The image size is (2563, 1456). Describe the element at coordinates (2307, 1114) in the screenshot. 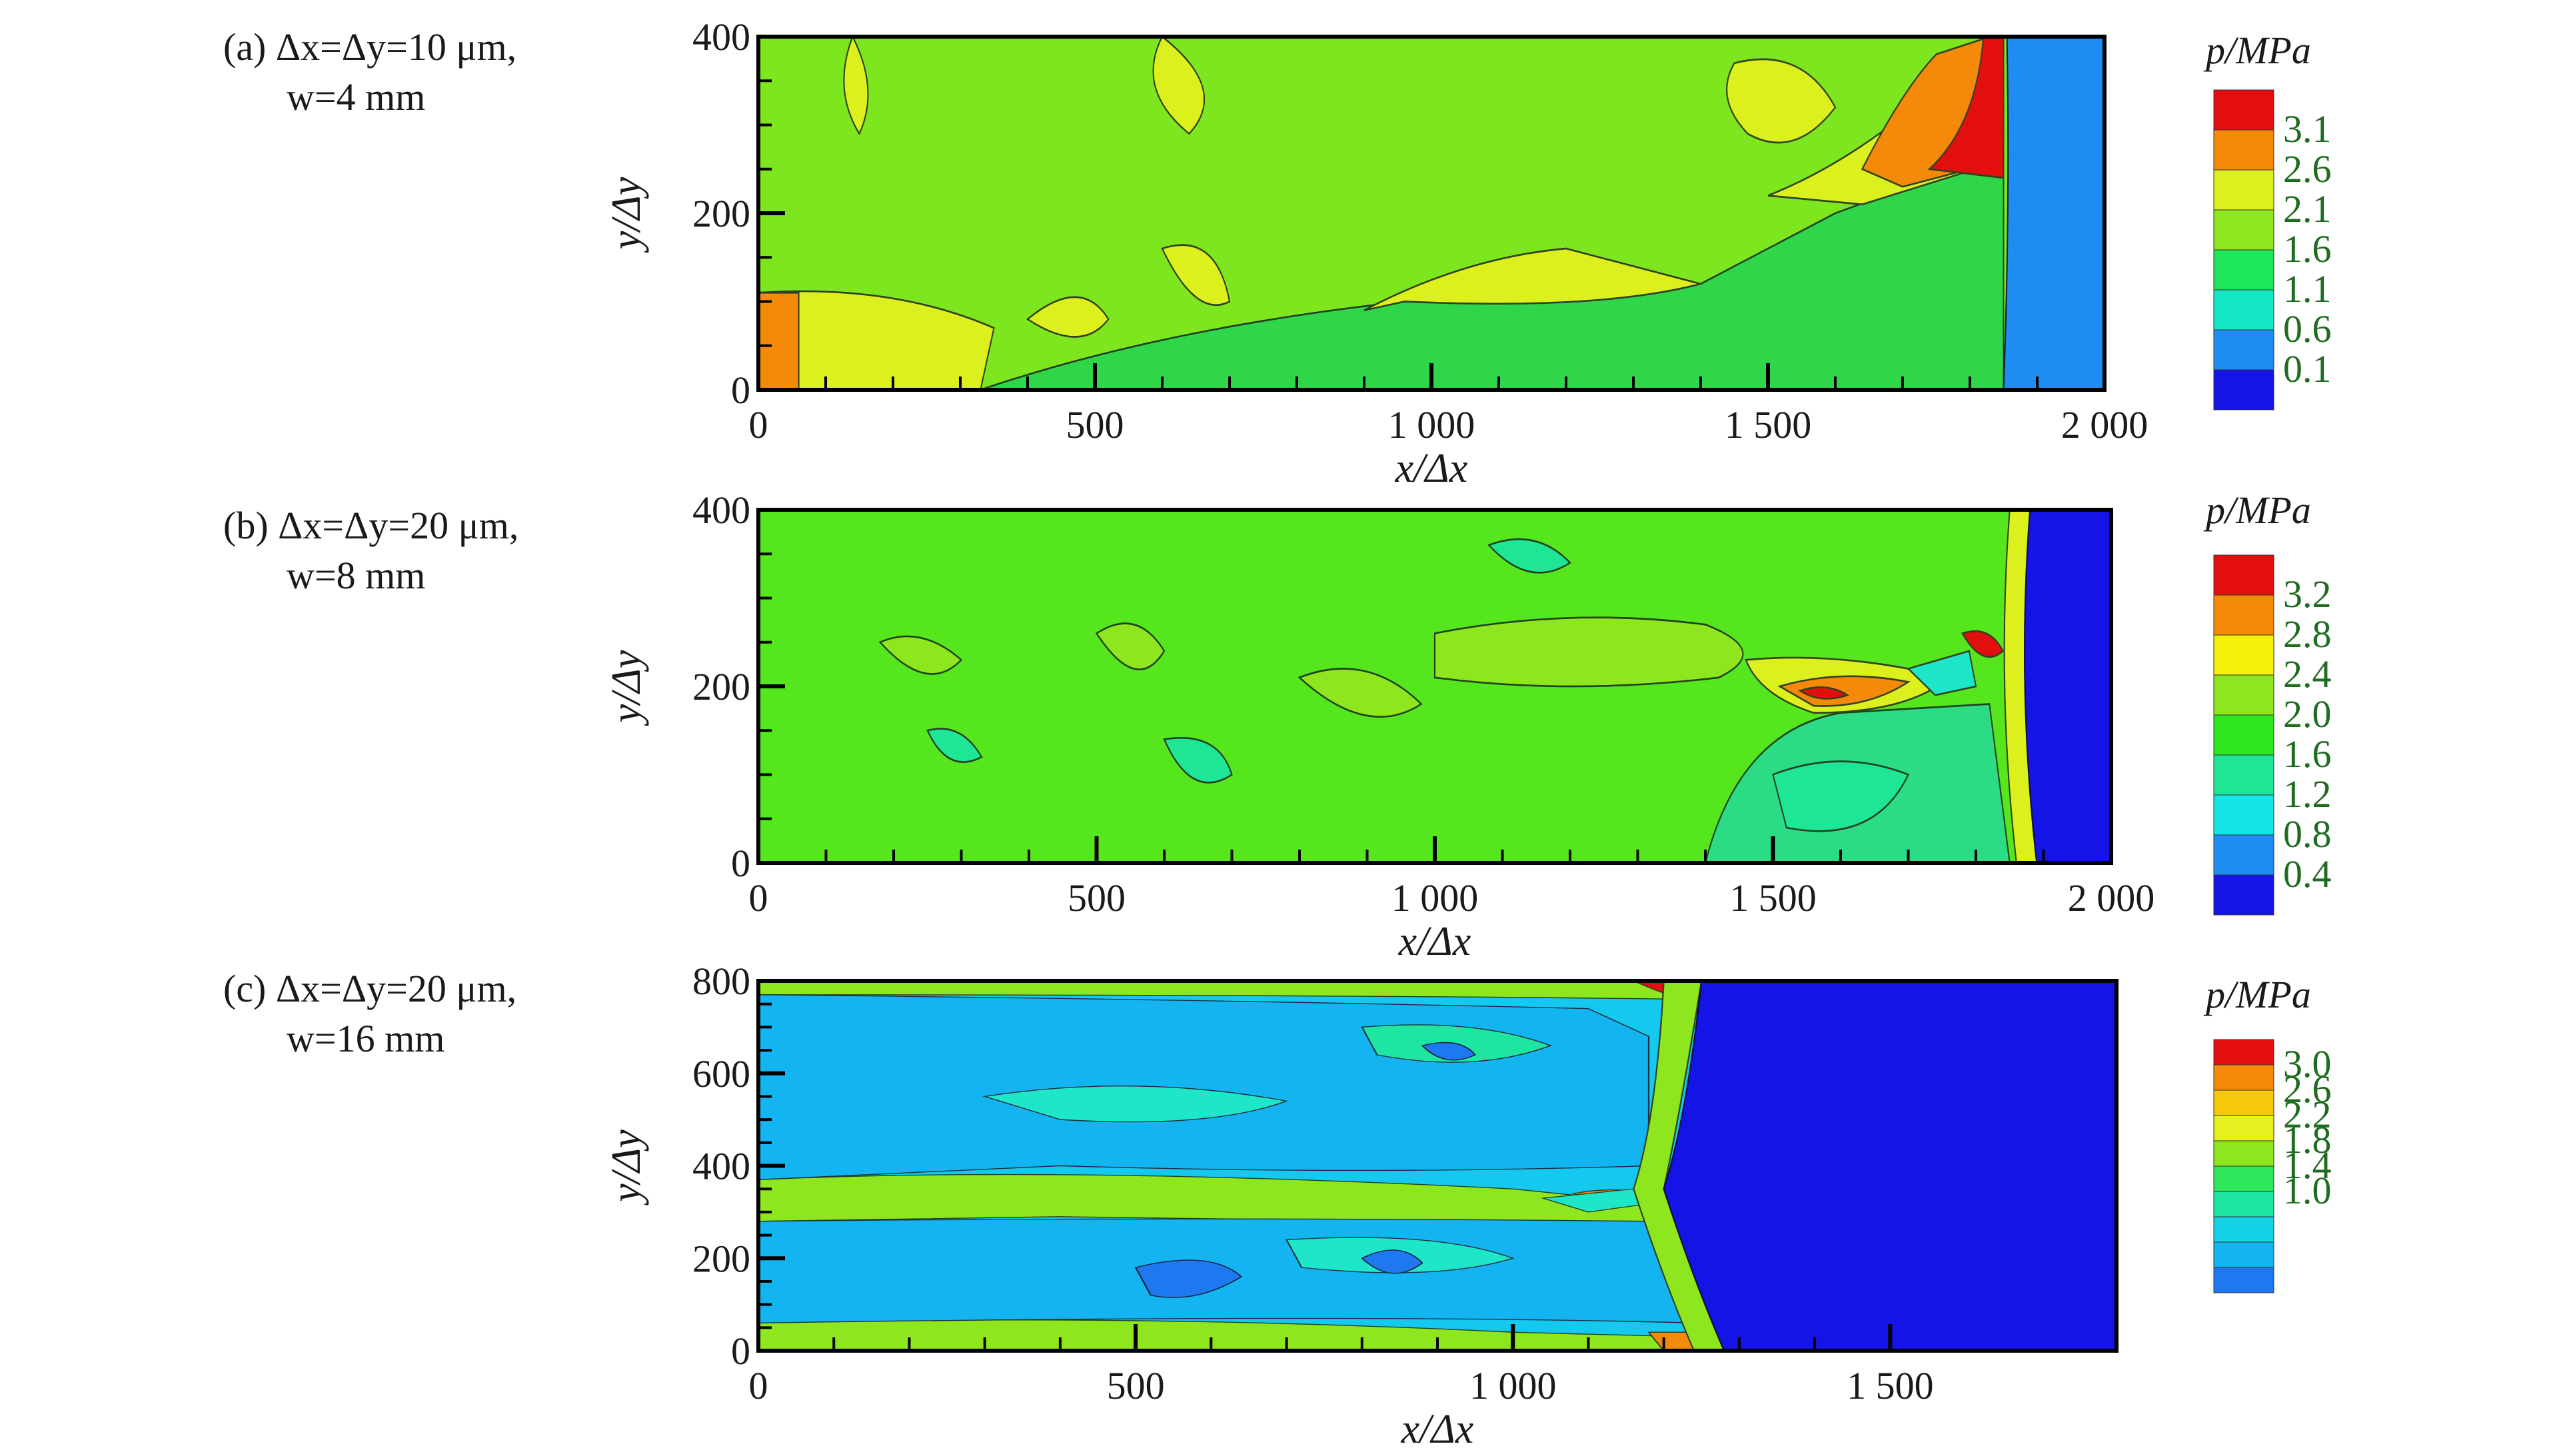

I see `legend-level-label: 2.2` at that location.